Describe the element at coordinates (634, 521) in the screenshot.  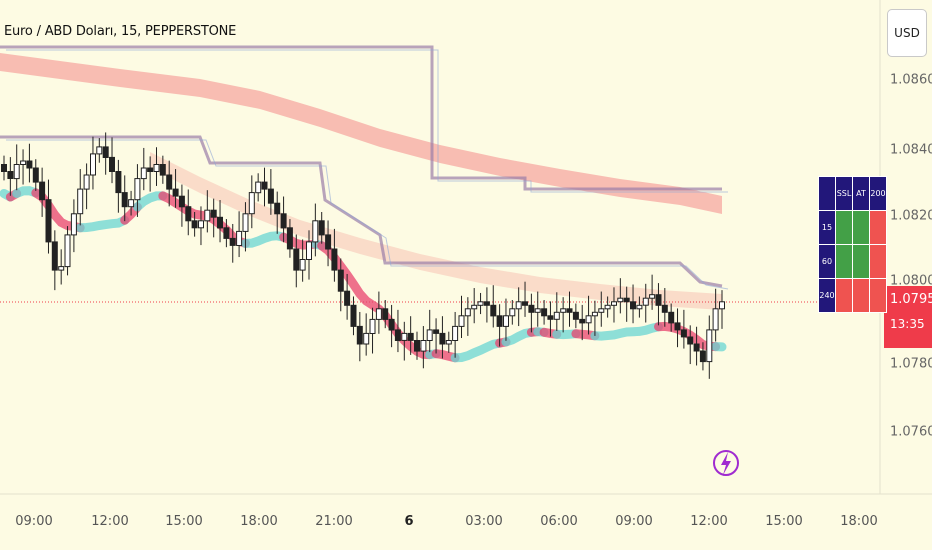
I see `x-tick: 09:00` at that location.